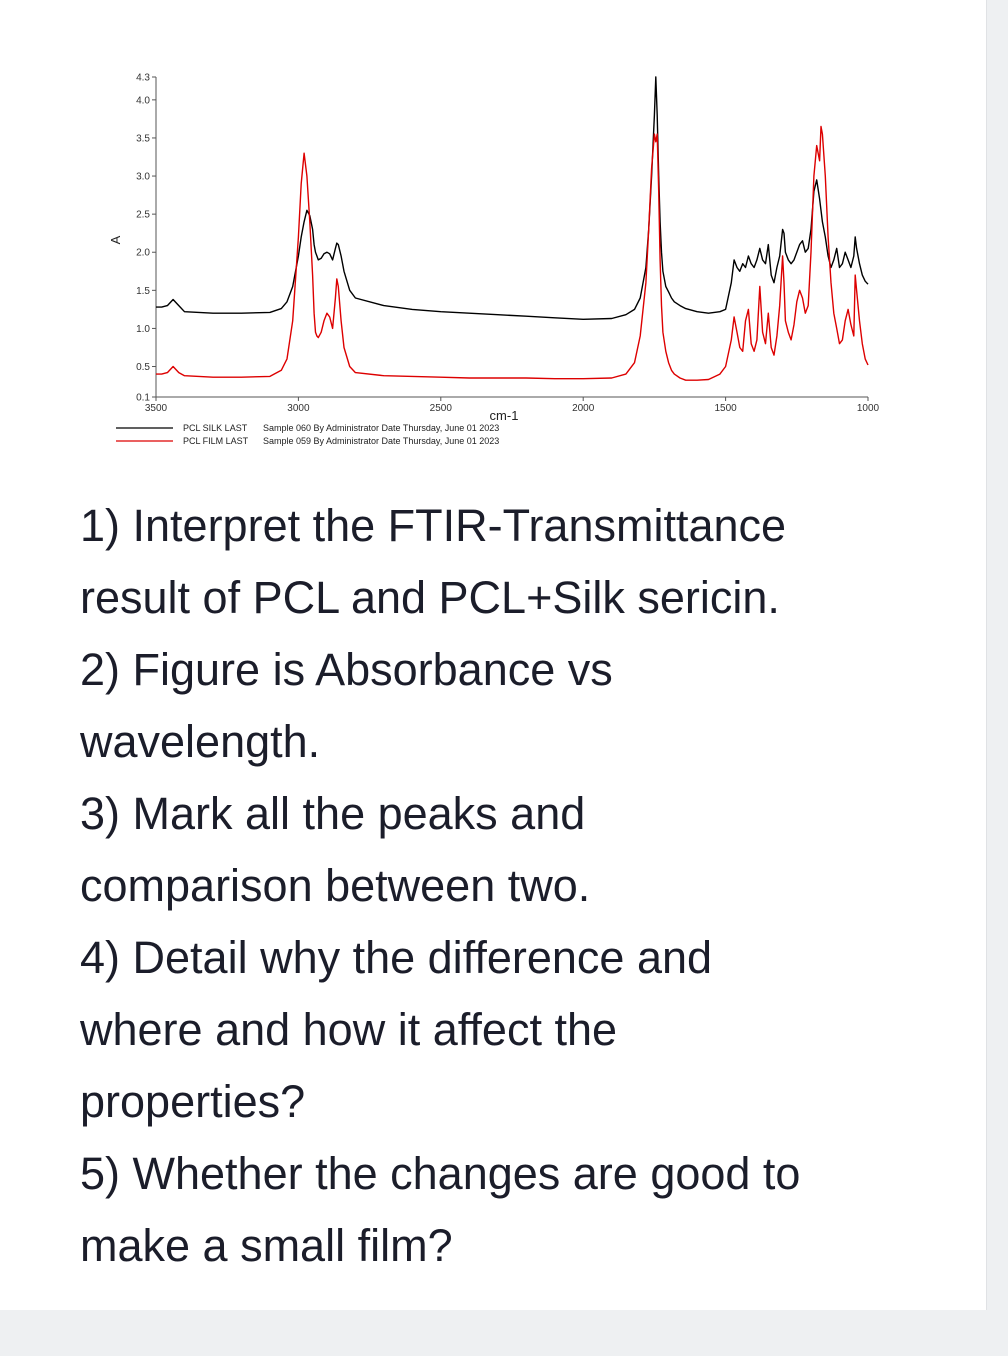 The width and height of the screenshot is (1008, 1356). Describe the element at coordinates (997, 678) in the screenshot. I see `page-right-border` at that location.